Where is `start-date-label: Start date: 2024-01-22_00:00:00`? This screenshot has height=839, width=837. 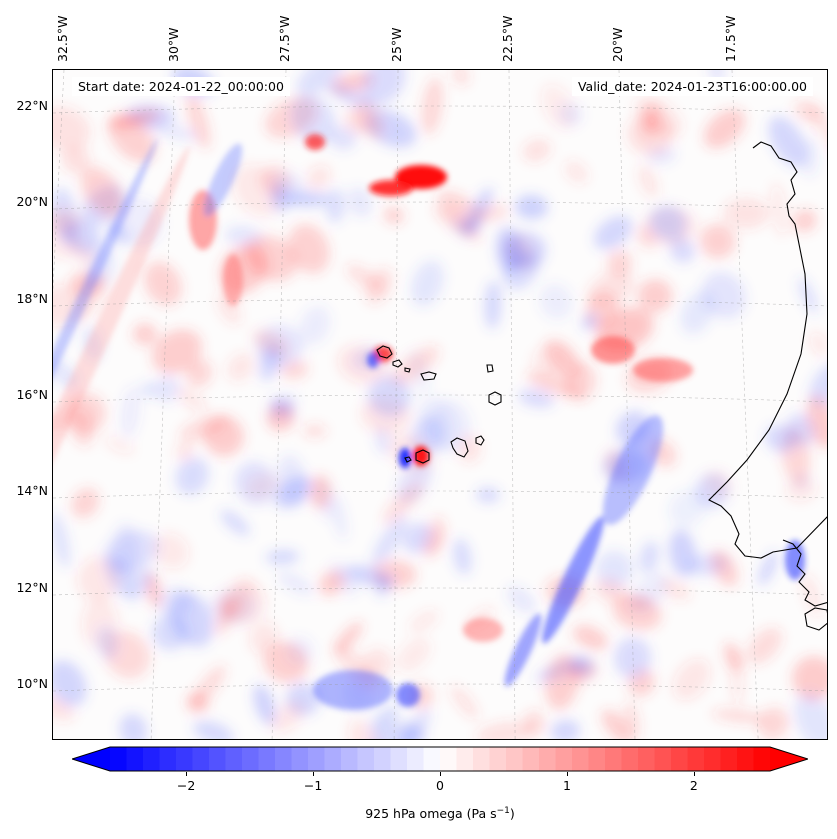
start-date-label: Start date: 2024-01-22_00:00:00 is located at coordinates (181, 86).